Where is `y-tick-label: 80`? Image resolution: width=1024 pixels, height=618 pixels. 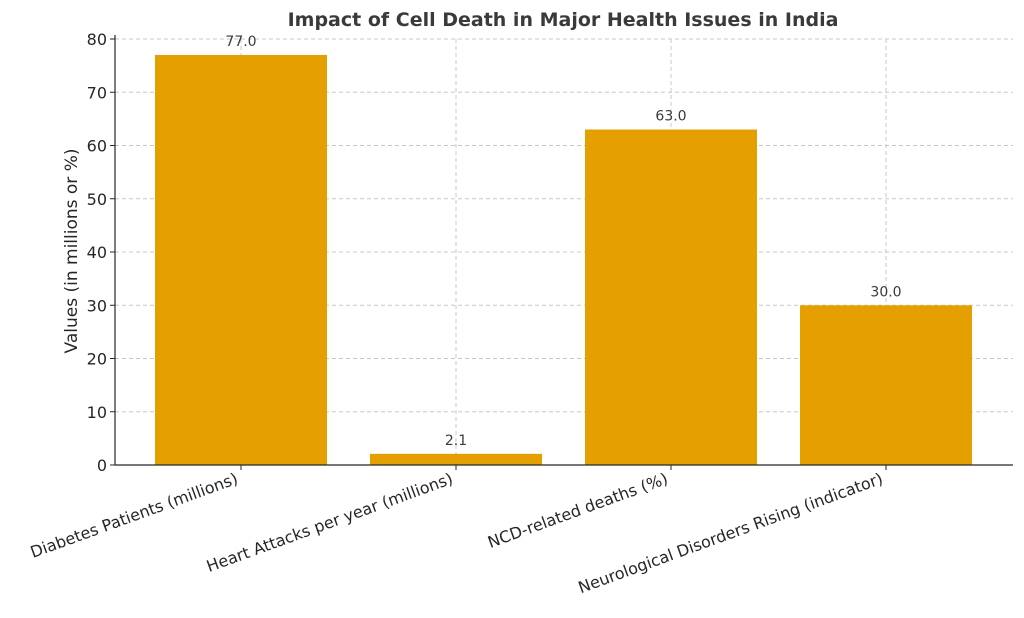
y-tick-label: 80 is located at coordinates (97, 39).